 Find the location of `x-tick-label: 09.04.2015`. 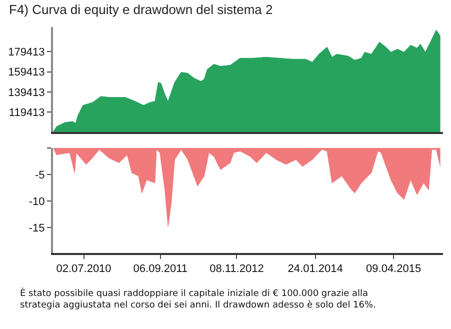

x-tick-label: 09.04.2015 is located at coordinates (394, 268).